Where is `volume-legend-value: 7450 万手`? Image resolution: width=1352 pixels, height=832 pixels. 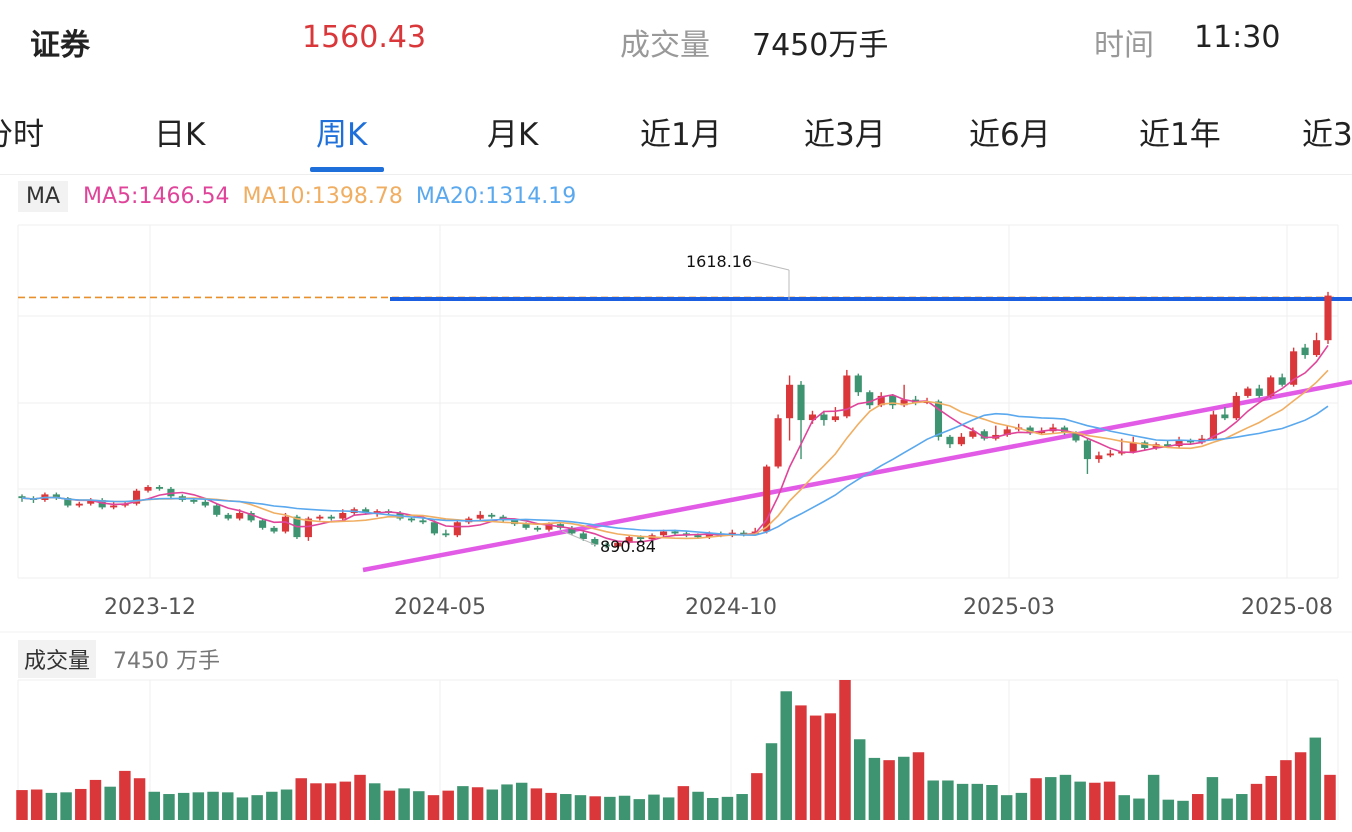
volume-legend-value: 7450 万手 is located at coordinates (166, 661).